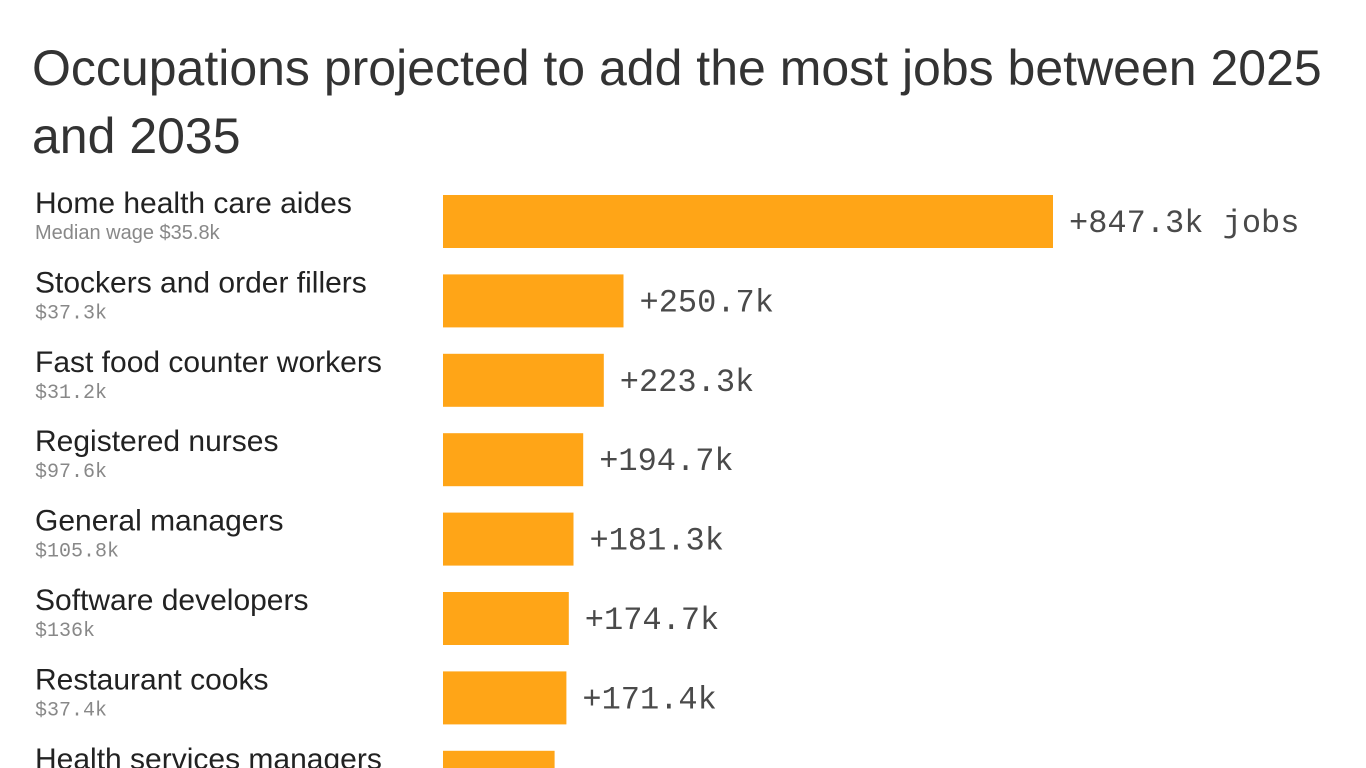 The width and height of the screenshot is (1366, 768). Describe the element at coordinates (71, 472) in the screenshot. I see `wage-label-3: $97.6k` at that location.